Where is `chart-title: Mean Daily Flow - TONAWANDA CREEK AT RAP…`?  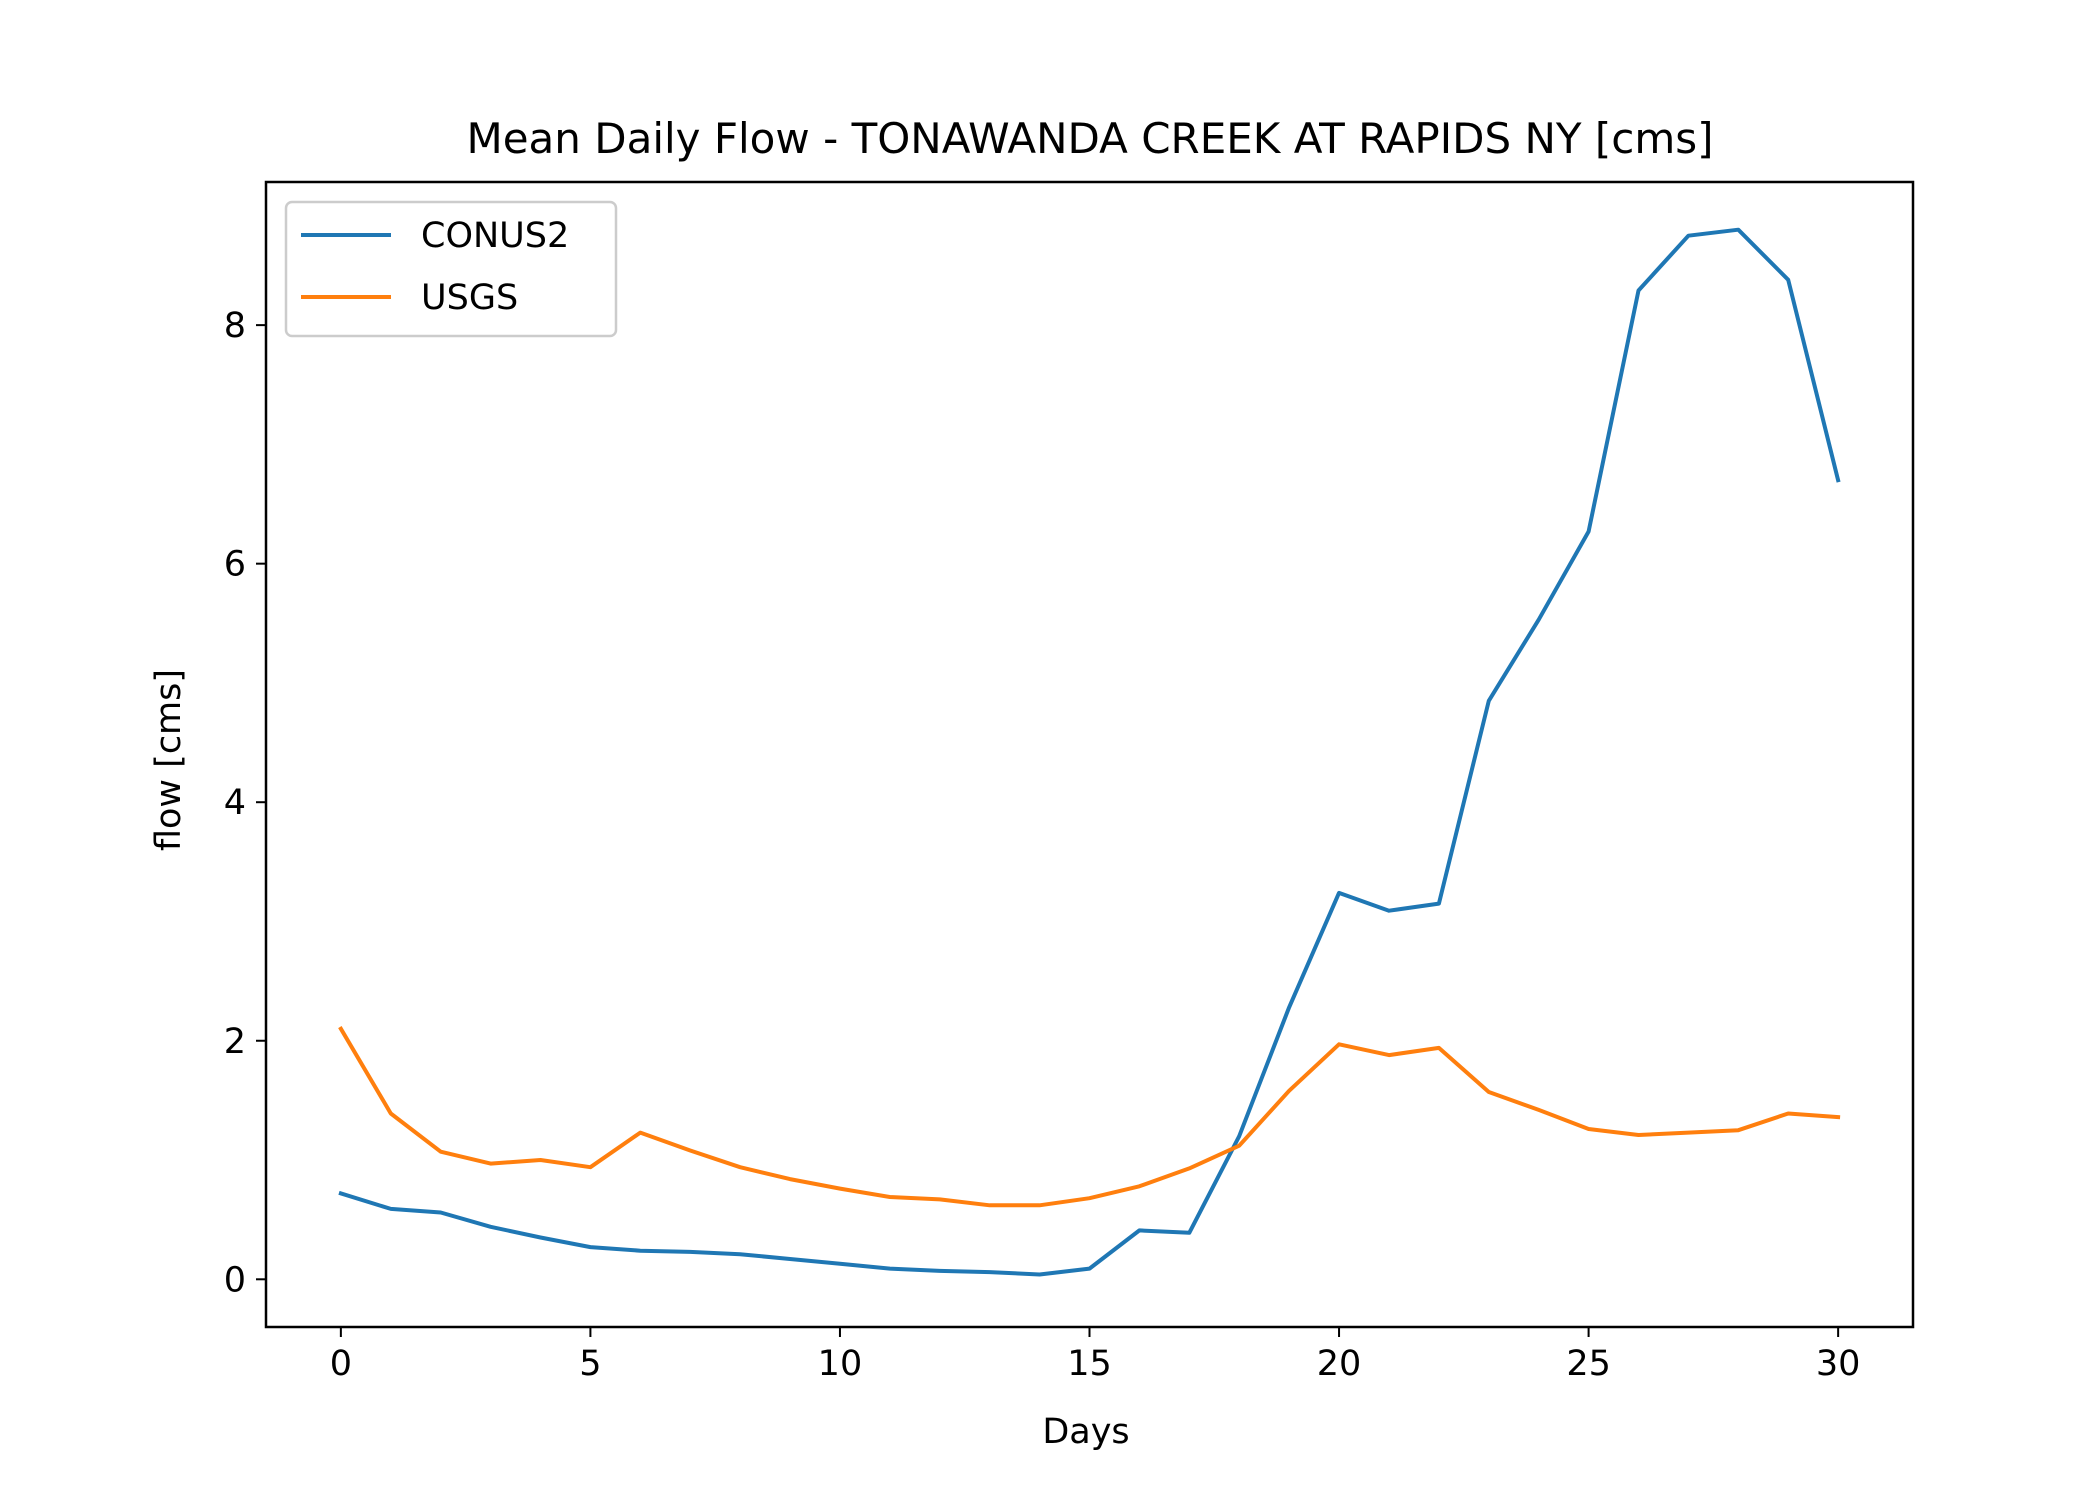 chart-title: Mean Daily Flow - TONAWANDA CREEK AT RAP… is located at coordinates (1089, 138).